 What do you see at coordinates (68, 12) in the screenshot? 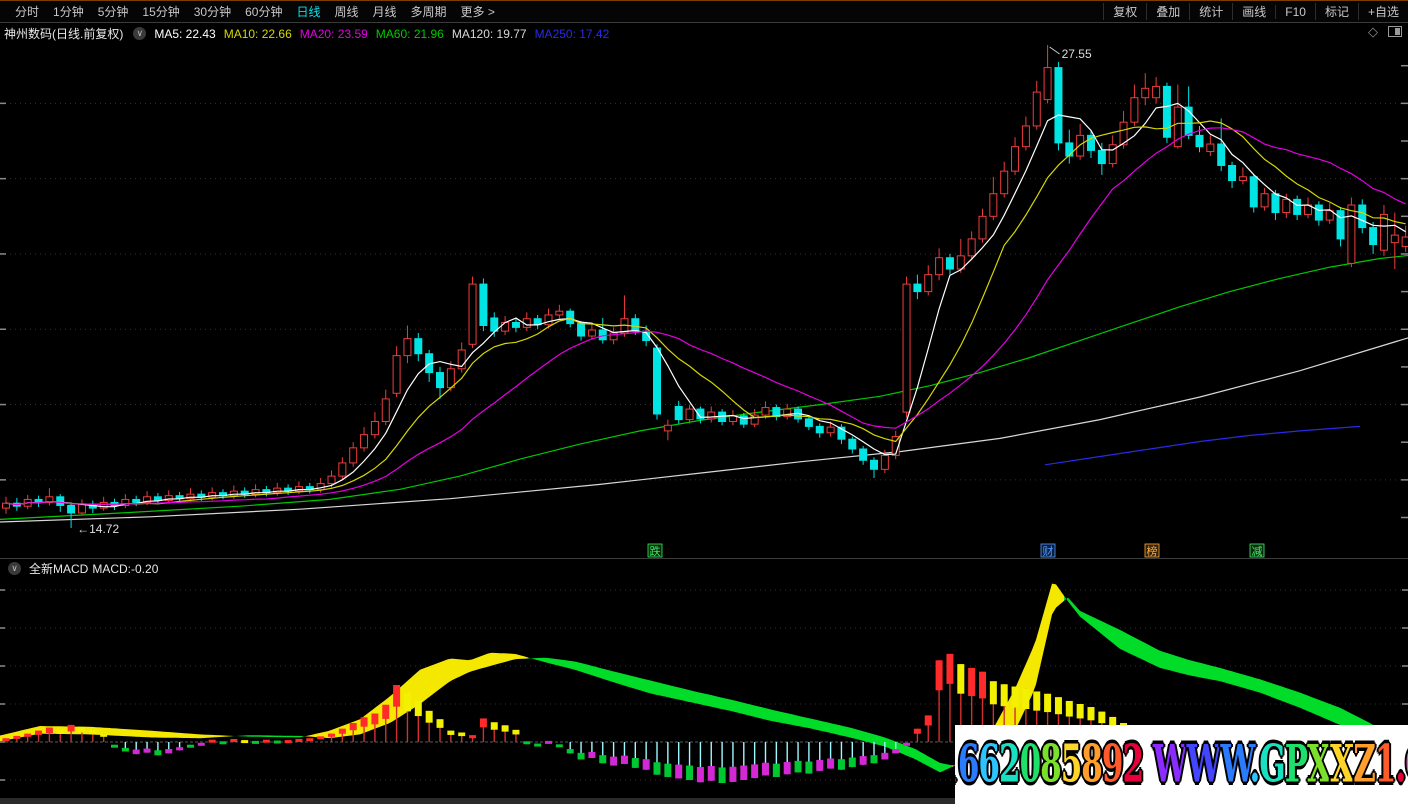
I see `period-tab-1: 1分钟` at bounding box center [68, 12].